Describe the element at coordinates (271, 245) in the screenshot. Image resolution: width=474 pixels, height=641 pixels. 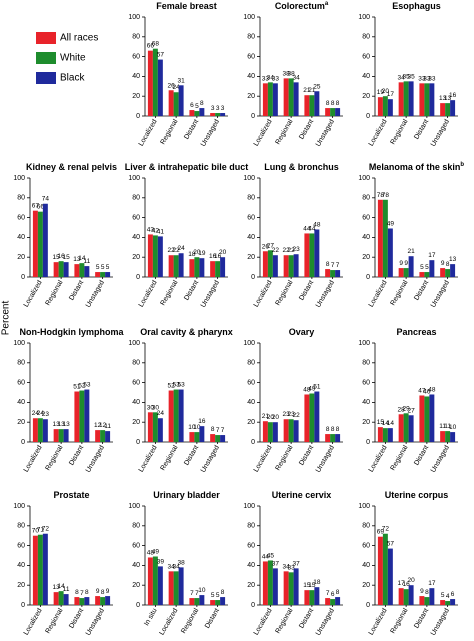
I see `value-label: 27` at that location.